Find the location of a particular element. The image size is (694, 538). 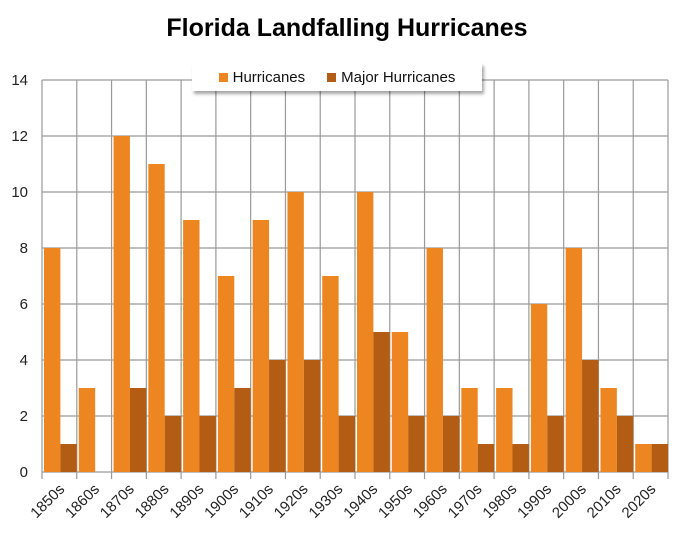

x-tick-label: 1940s is located at coordinates (360, 501).